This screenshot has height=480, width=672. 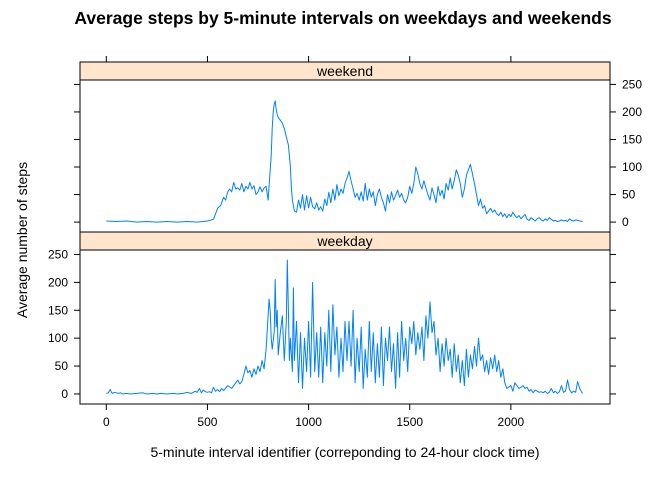 What do you see at coordinates (344, 71) in the screenshot?
I see `strip-label-weekend: weekend` at bounding box center [344, 71].